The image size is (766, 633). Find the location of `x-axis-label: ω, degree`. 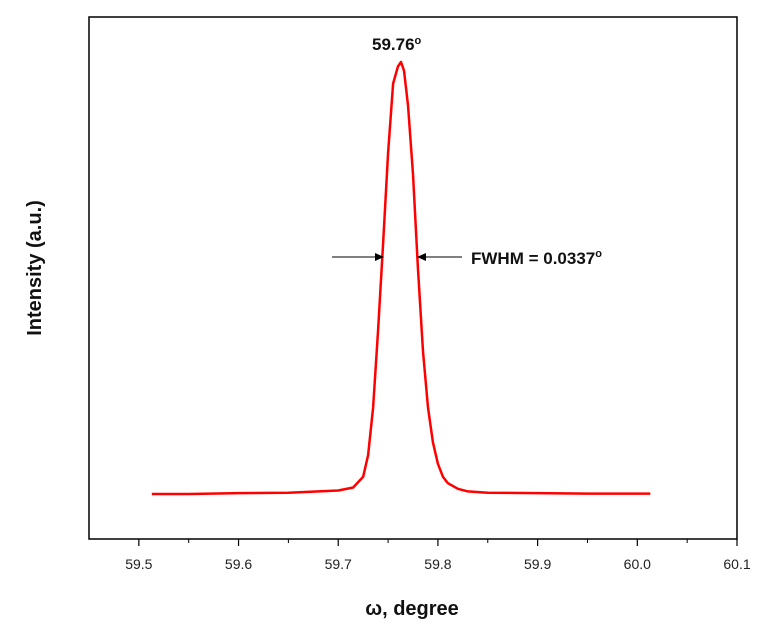

x-axis-label: ω, degree is located at coordinates (412, 609).